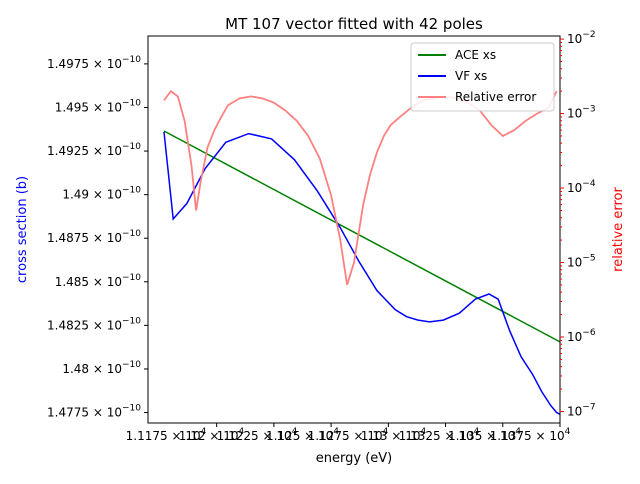 The height and width of the screenshot is (484, 640). Describe the element at coordinates (98, 106) in the screenshot. I see `y-tick-label: 1.495 × 10⁻¹⁰` at that location.